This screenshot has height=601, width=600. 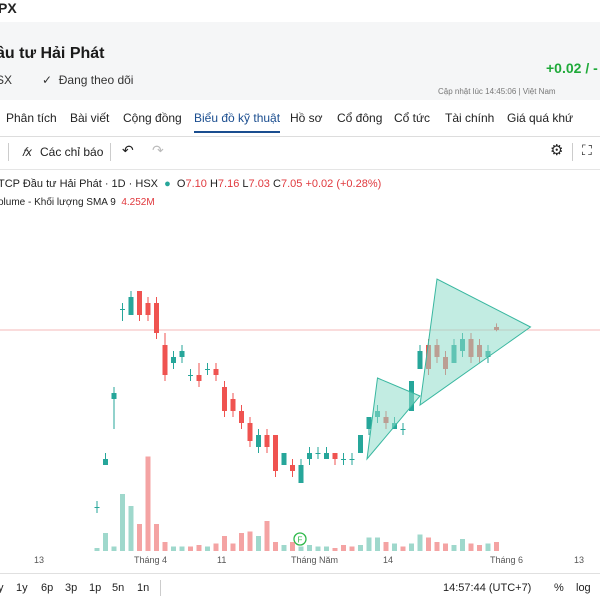 What do you see at coordinates (300, 153) in the screenshot?
I see `chart-toolbar: 𝑓x Các chỉ báo ↶ ↷ ⚙ ⛶` at bounding box center [300, 153].